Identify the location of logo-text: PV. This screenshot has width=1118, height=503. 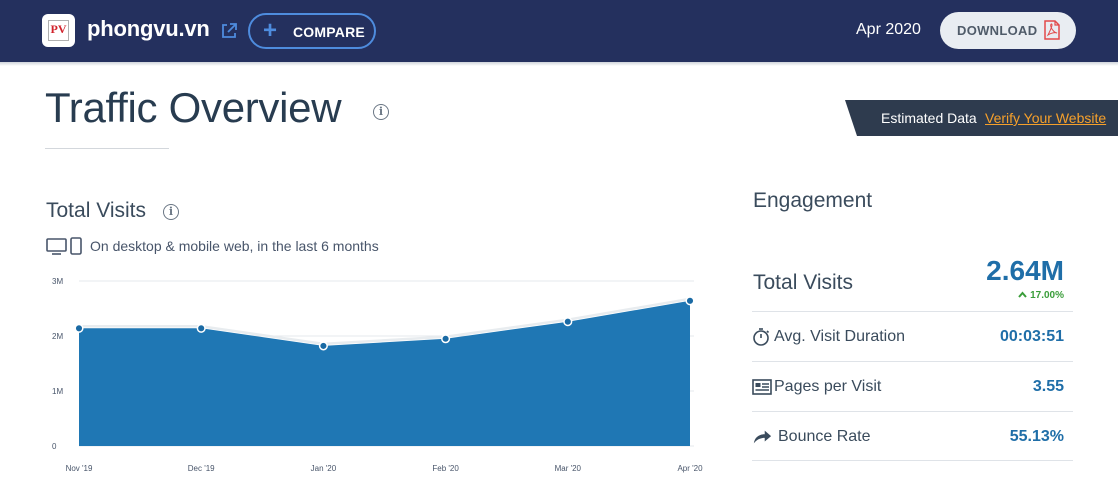
(58, 29).